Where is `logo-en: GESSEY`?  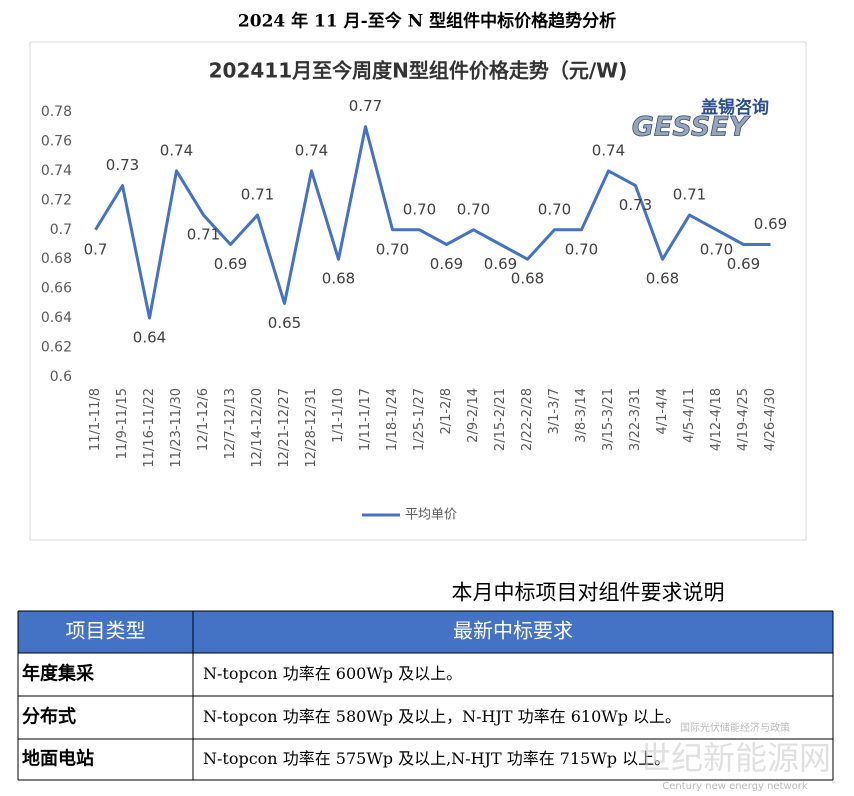
logo-en: GESSEY is located at coordinates (691, 127).